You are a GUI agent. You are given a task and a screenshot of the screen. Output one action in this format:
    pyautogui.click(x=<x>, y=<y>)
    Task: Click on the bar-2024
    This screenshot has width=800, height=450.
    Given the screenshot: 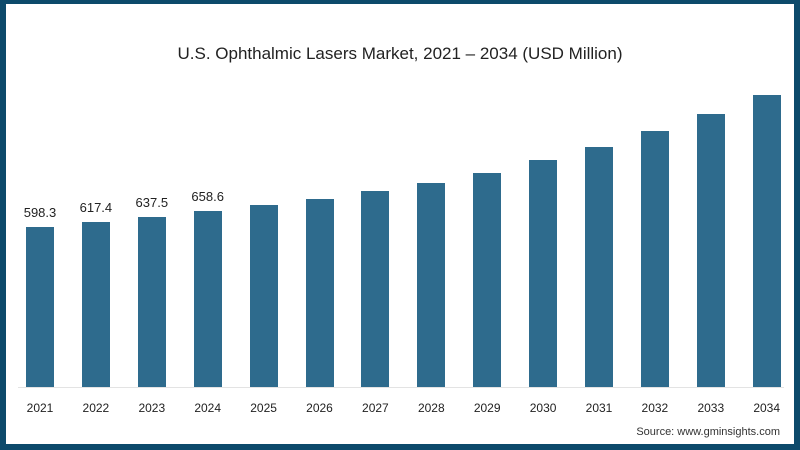 What is the action you would take?
    pyautogui.click(x=207, y=298)
    